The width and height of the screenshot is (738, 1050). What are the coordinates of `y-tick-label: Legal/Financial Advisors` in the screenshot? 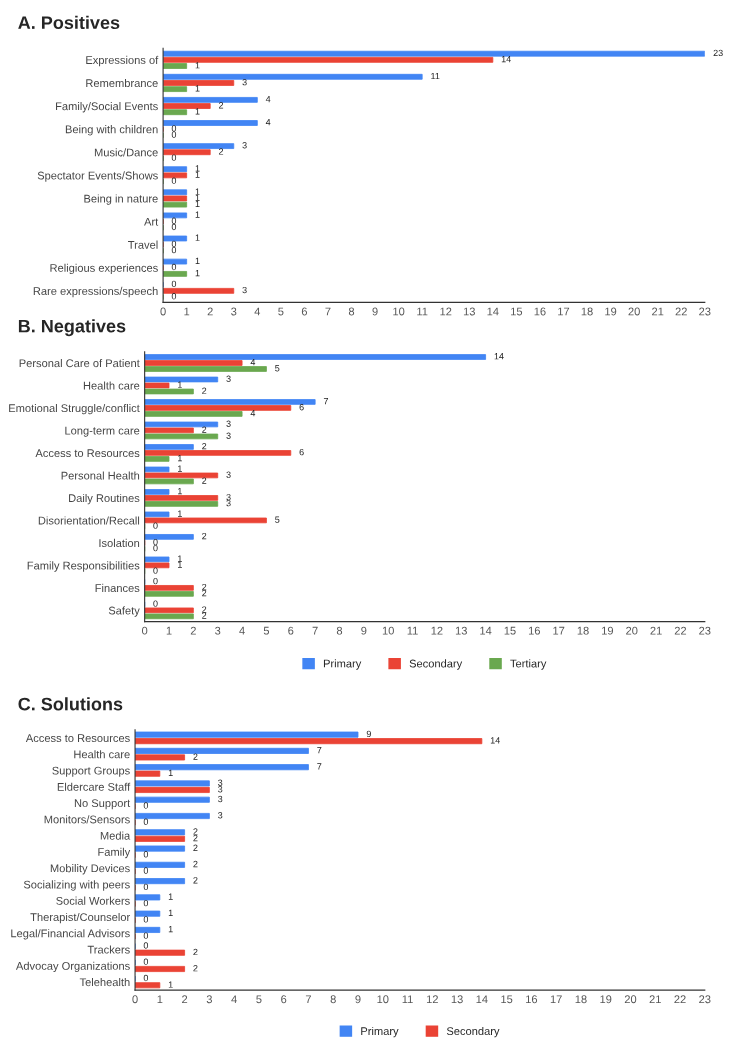 It's located at (70, 934).